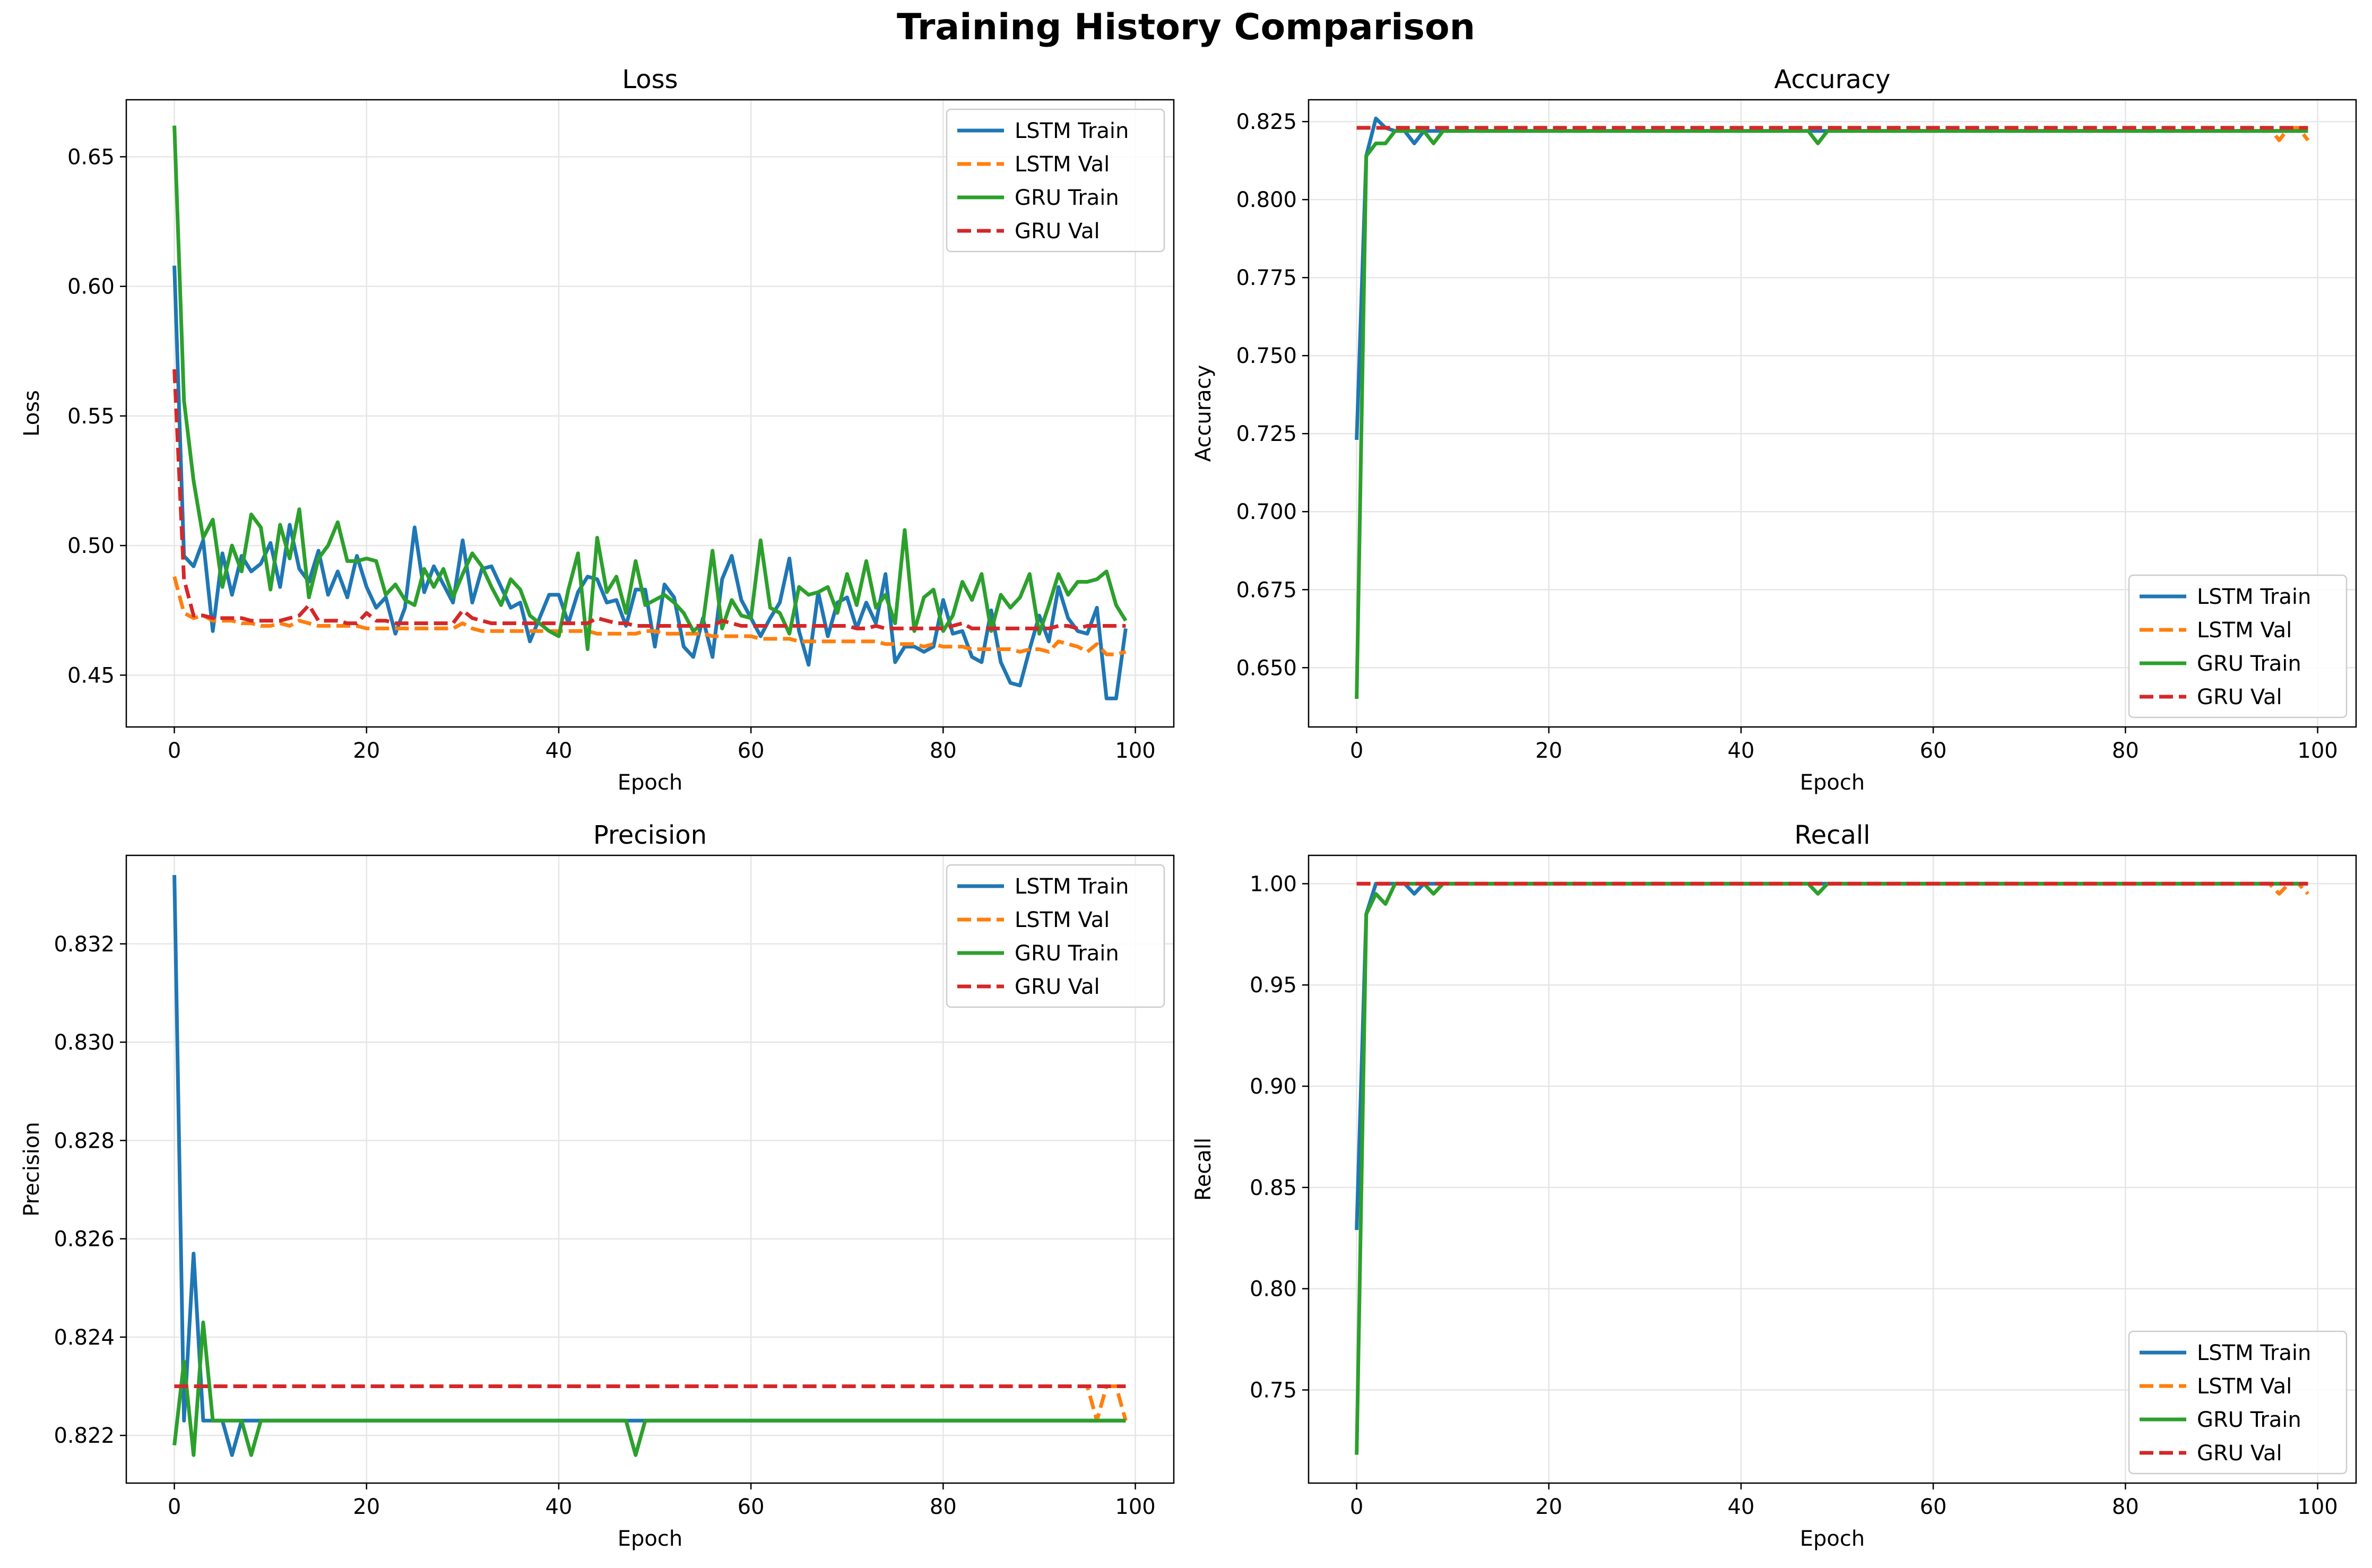 The image size is (2372, 1568). Describe the element at coordinates (32, 413) in the screenshot. I see `ax0-ylabel: Loss` at that location.